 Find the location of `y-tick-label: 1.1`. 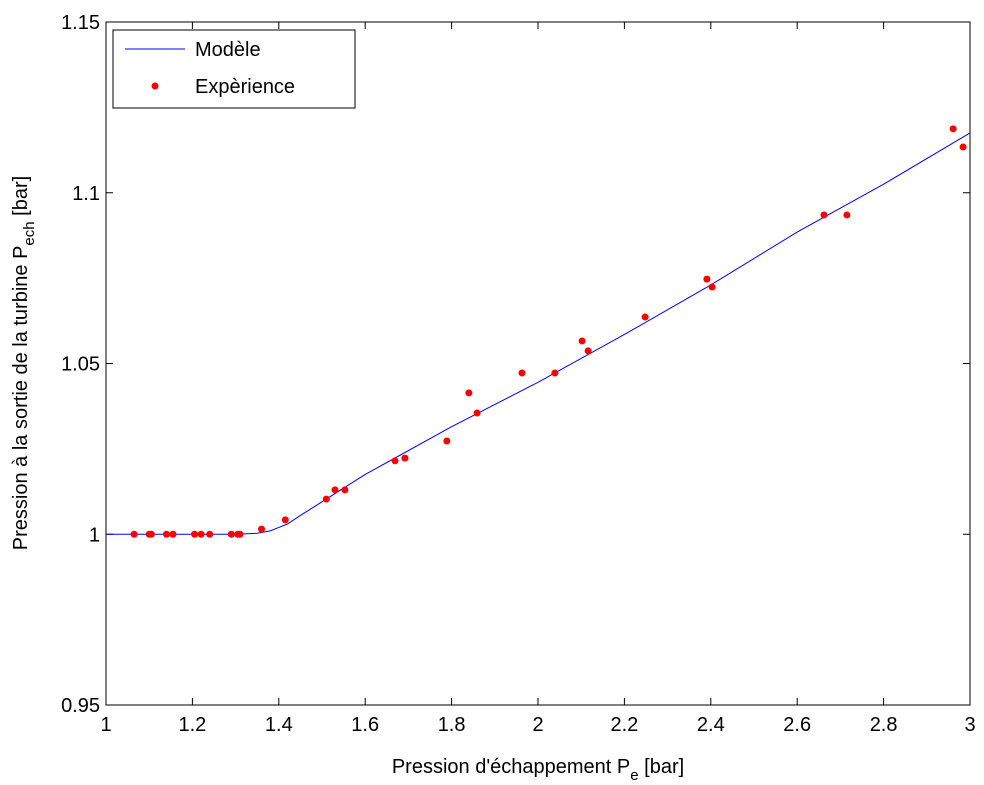

y-tick-label: 1.1 is located at coordinates (86, 194).